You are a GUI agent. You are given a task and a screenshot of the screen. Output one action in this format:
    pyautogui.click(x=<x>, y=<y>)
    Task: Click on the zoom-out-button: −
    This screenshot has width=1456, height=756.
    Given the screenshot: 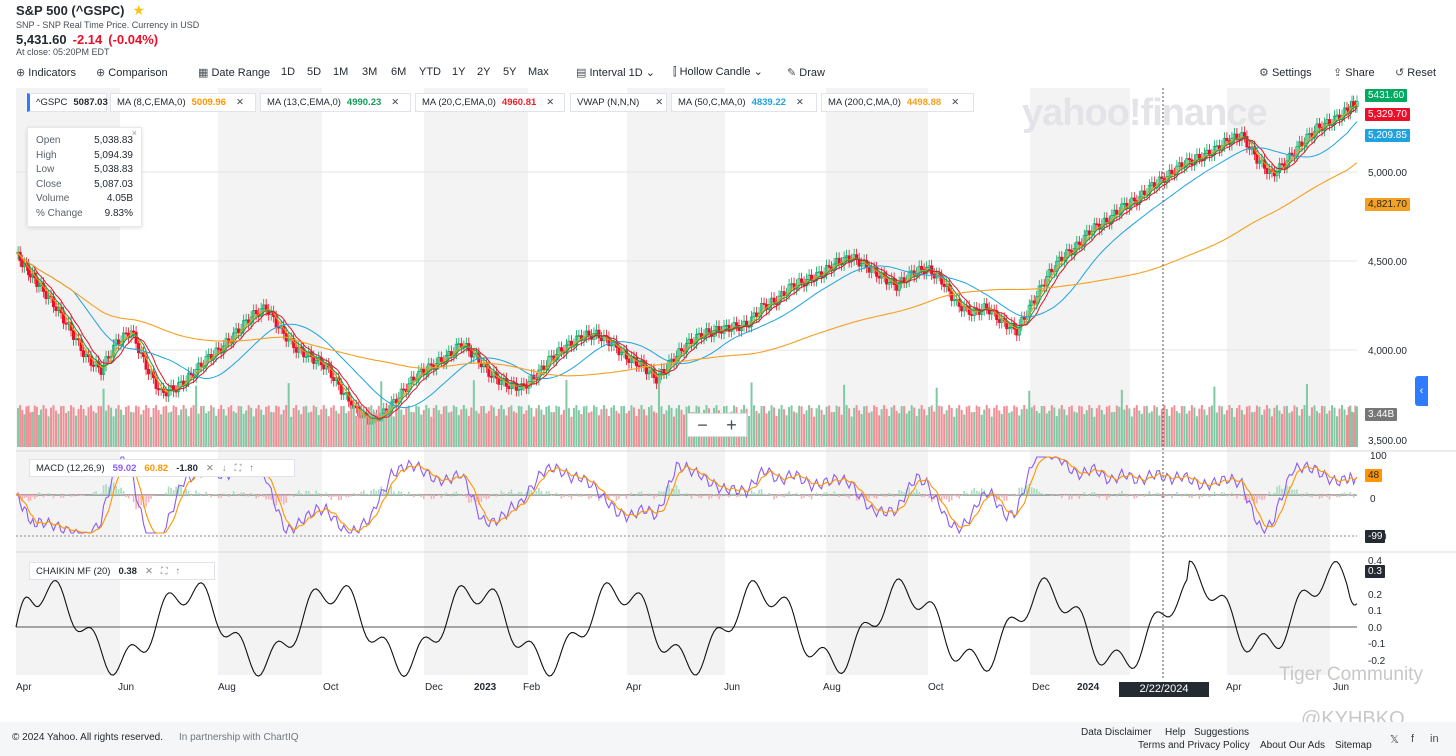 What is the action you would take?
    pyautogui.click(x=702, y=424)
    